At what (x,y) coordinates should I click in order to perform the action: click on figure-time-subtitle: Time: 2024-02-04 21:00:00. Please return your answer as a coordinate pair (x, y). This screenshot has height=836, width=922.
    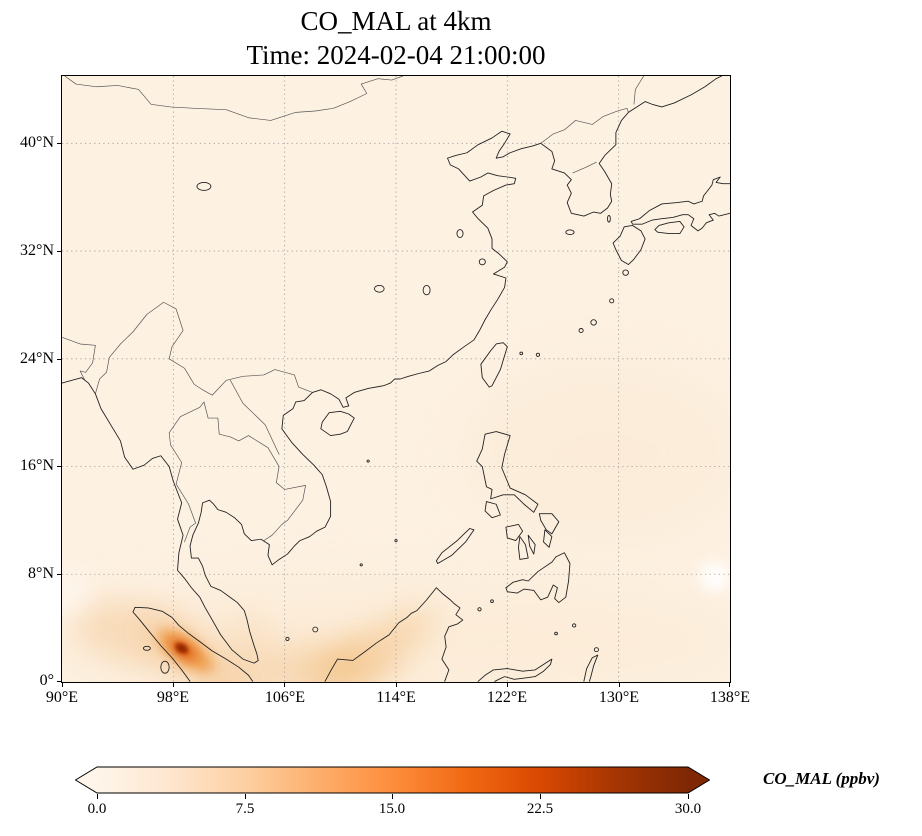
    Looking at the image, I should click on (396, 55).